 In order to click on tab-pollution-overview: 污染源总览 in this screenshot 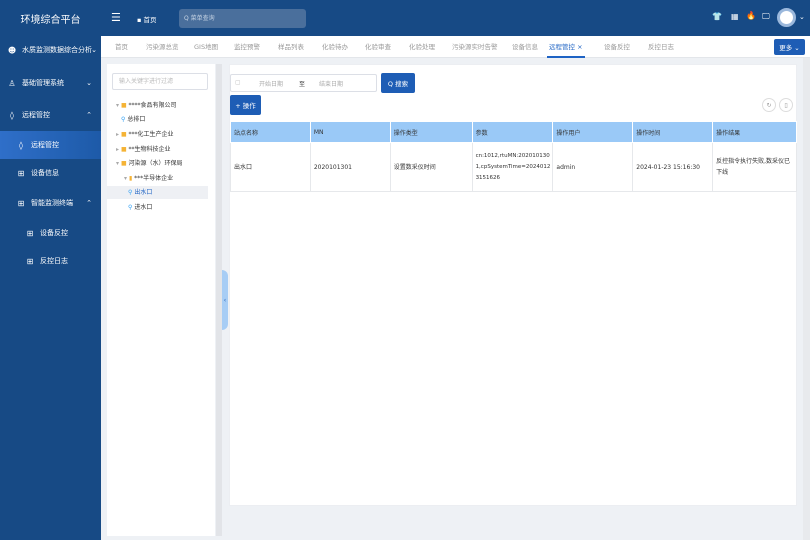, I will do `click(162, 47)`.